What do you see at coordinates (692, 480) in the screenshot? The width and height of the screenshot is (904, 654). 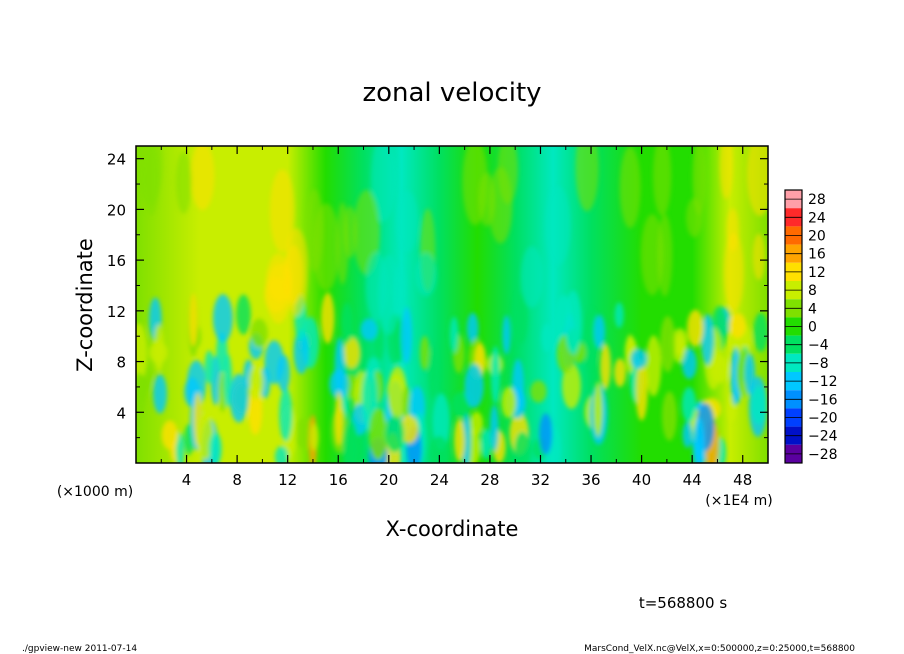 I see `x-tick-label: 44` at bounding box center [692, 480].